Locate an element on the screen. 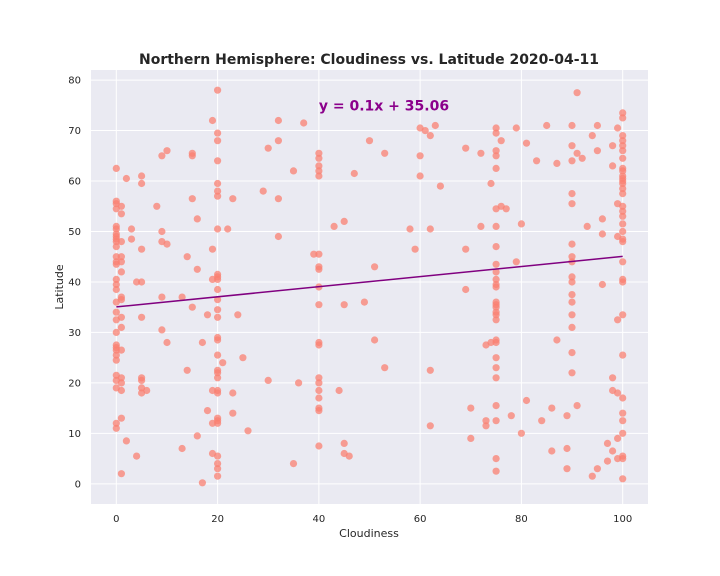 Image resolution: width=720 pixels, height=576 pixels. y-tick-label: 50 is located at coordinates (74, 232).